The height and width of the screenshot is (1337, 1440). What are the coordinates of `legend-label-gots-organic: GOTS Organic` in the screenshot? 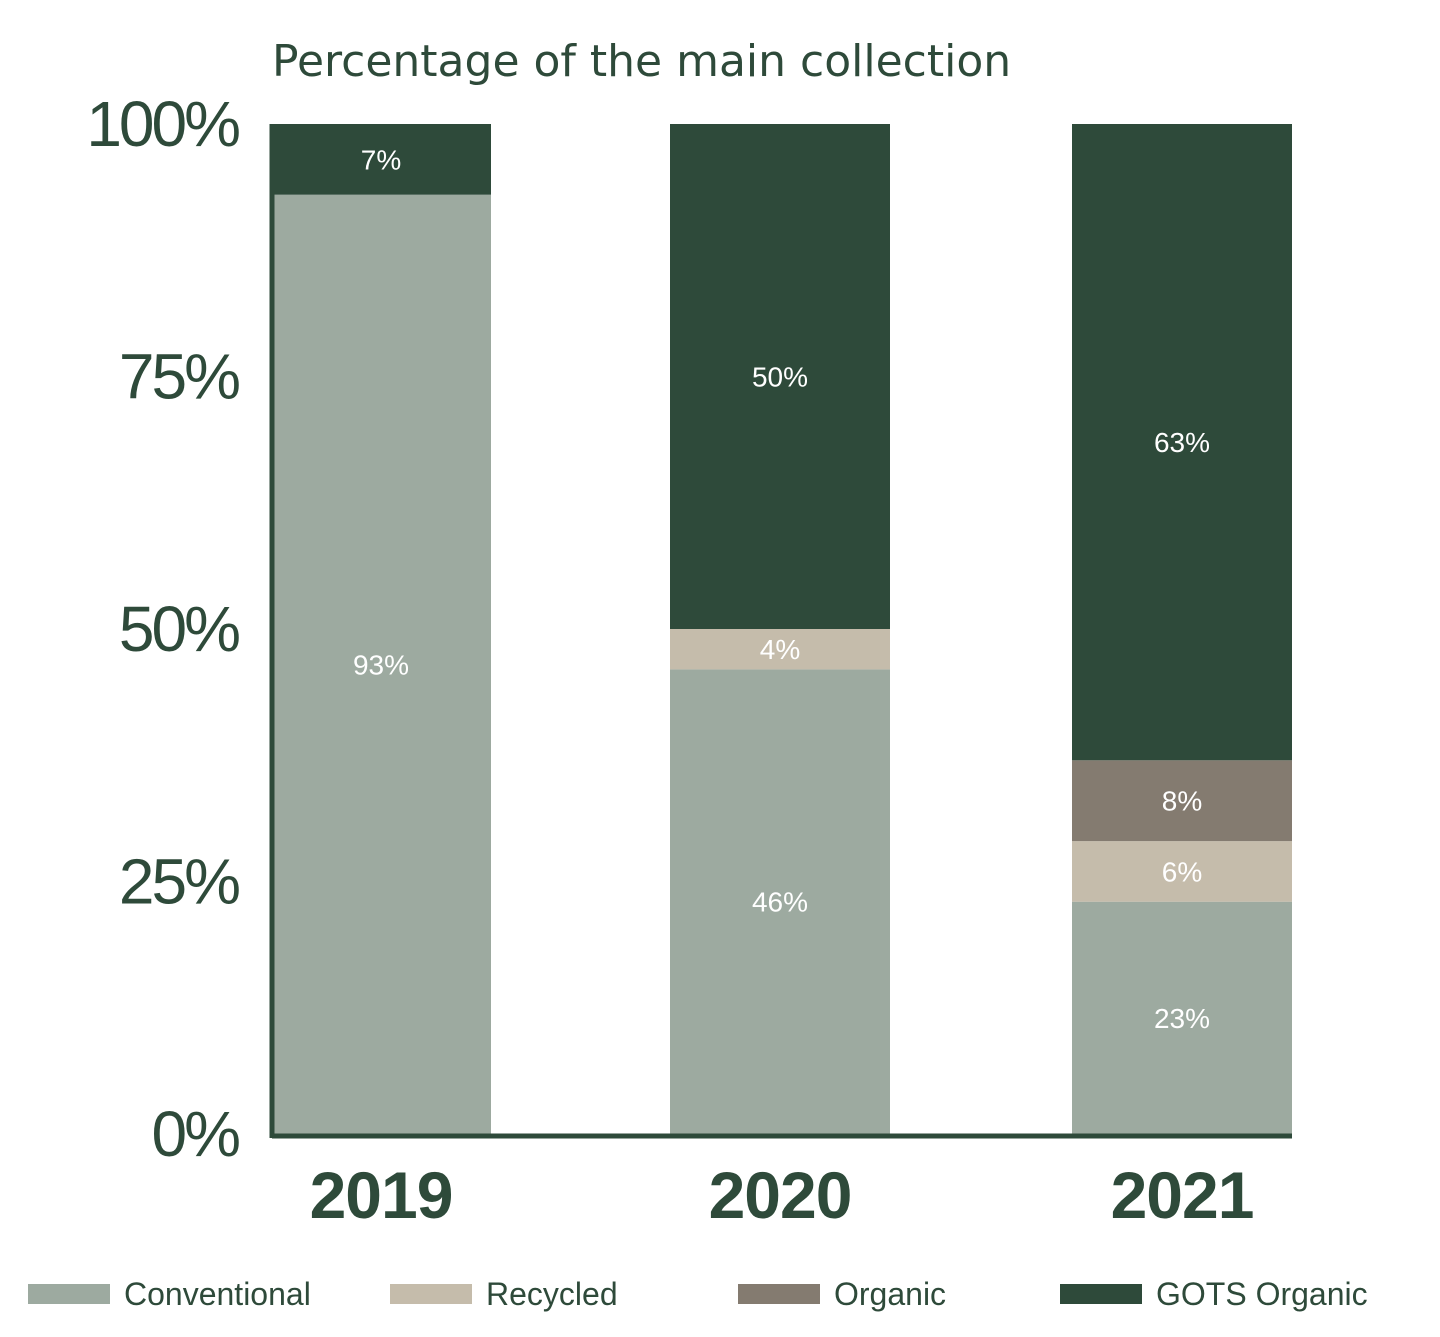 It's located at (1262, 1294).